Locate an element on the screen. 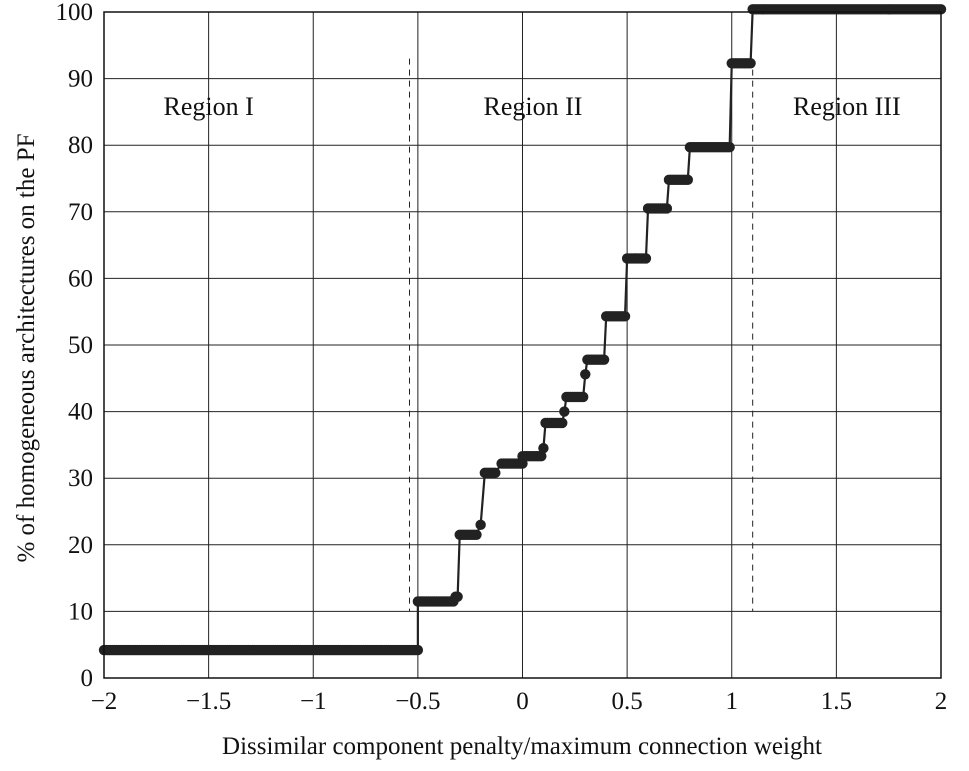 This screenshot has height=771, width=969. y-tick-label: 60 is located at coordinates (80, 278).